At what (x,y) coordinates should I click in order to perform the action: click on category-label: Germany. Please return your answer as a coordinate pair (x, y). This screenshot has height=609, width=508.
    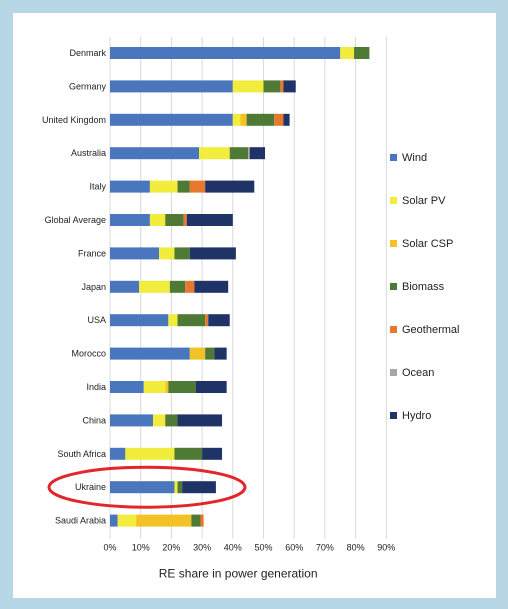
    Looking at the image, I should click on (88, 86).